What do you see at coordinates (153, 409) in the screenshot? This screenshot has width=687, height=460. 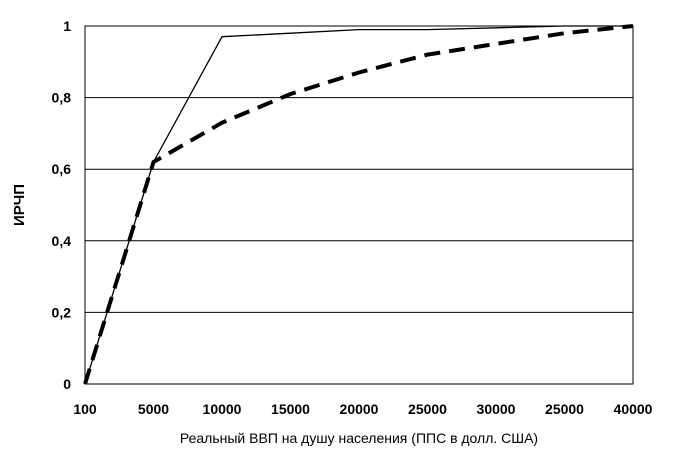 I see `x-tick-label: 5000` at bounding box center [153, 409].